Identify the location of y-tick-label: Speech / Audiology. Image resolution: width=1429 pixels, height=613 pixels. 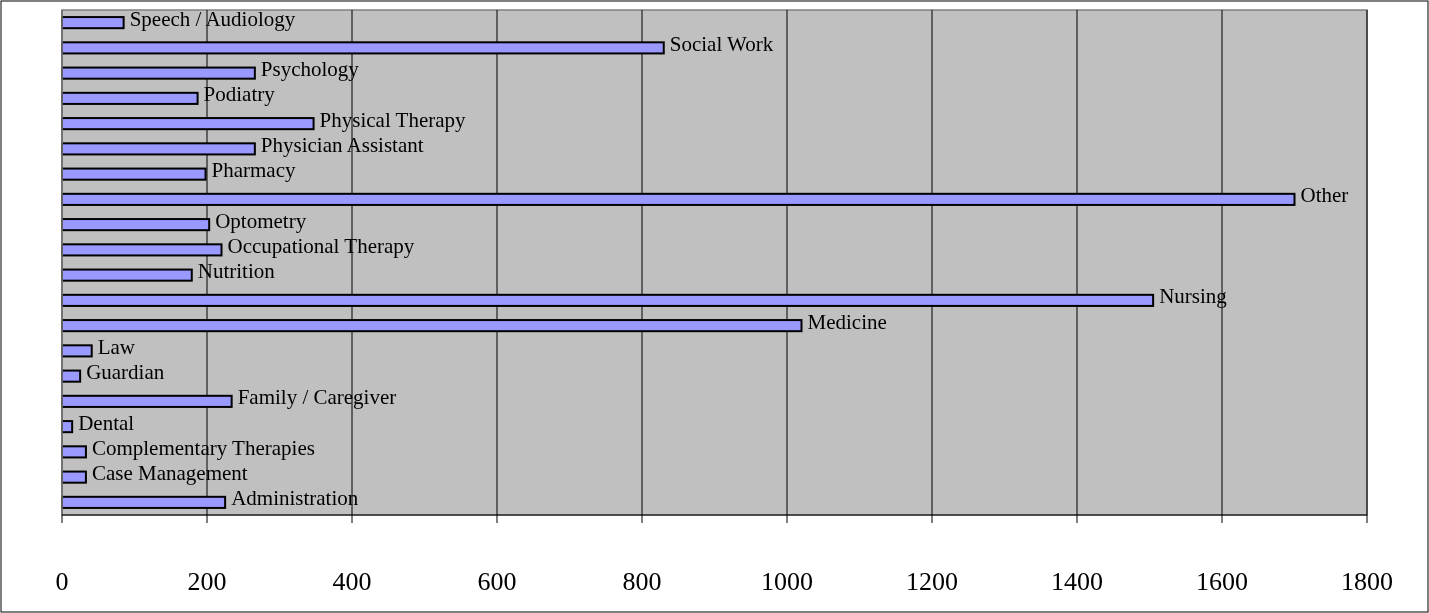
(212, 18).